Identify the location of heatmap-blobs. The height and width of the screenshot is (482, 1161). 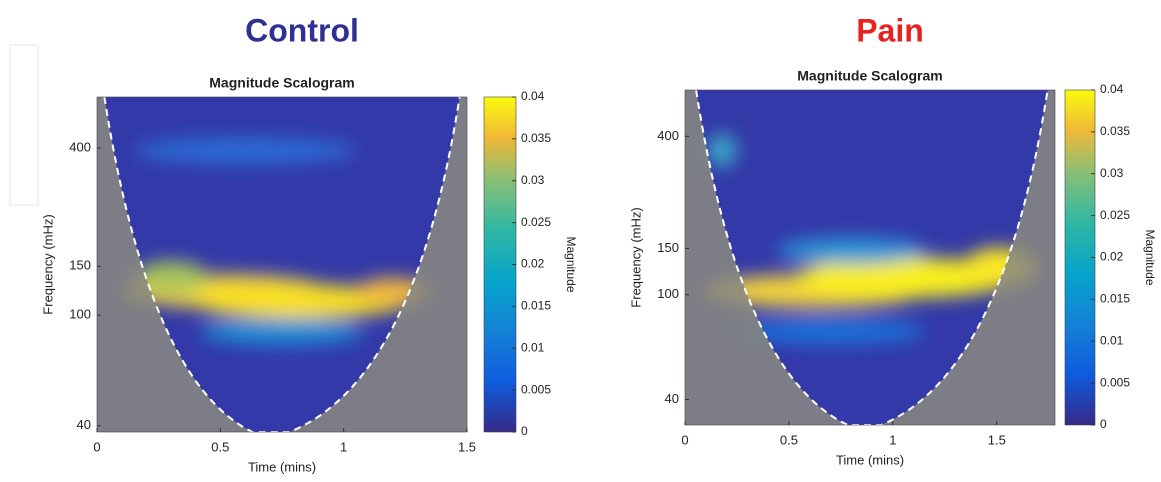
(870, 239).